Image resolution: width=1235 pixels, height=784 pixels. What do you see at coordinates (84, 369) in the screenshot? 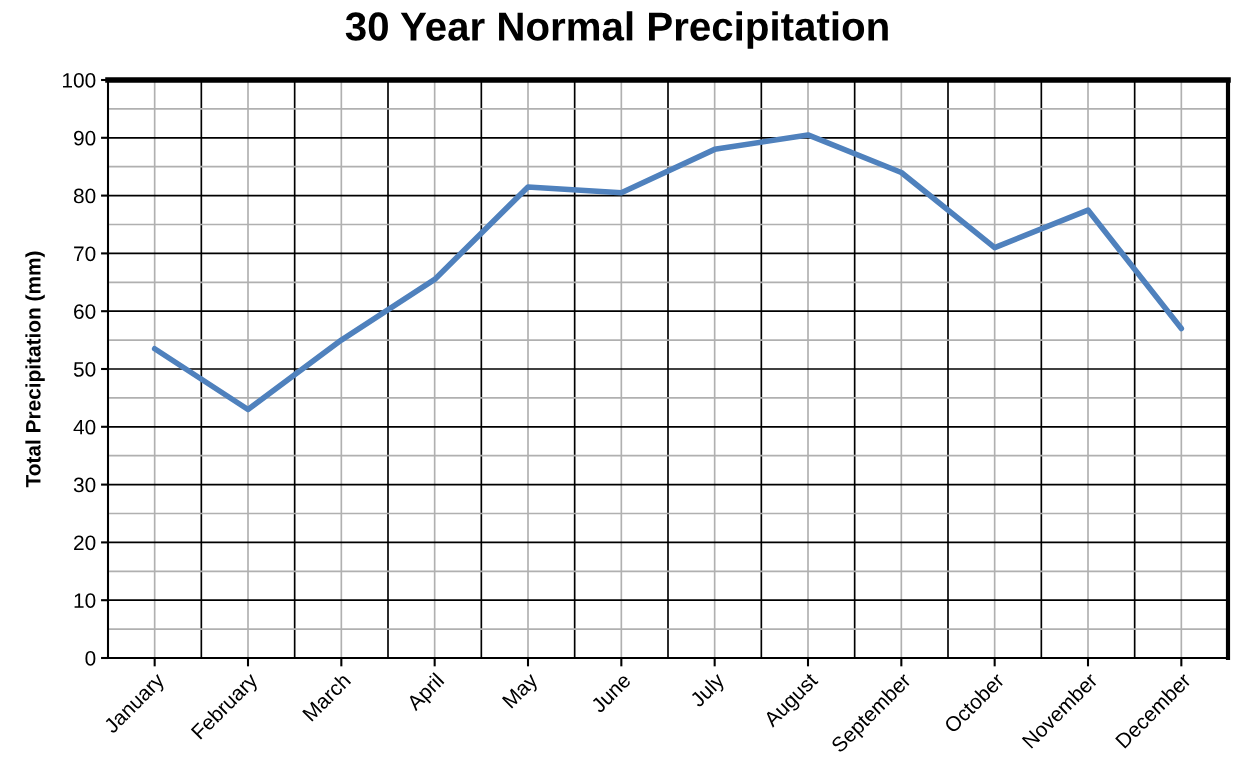
I see `y-tick-label: 50` at bounding box center [84, 369].